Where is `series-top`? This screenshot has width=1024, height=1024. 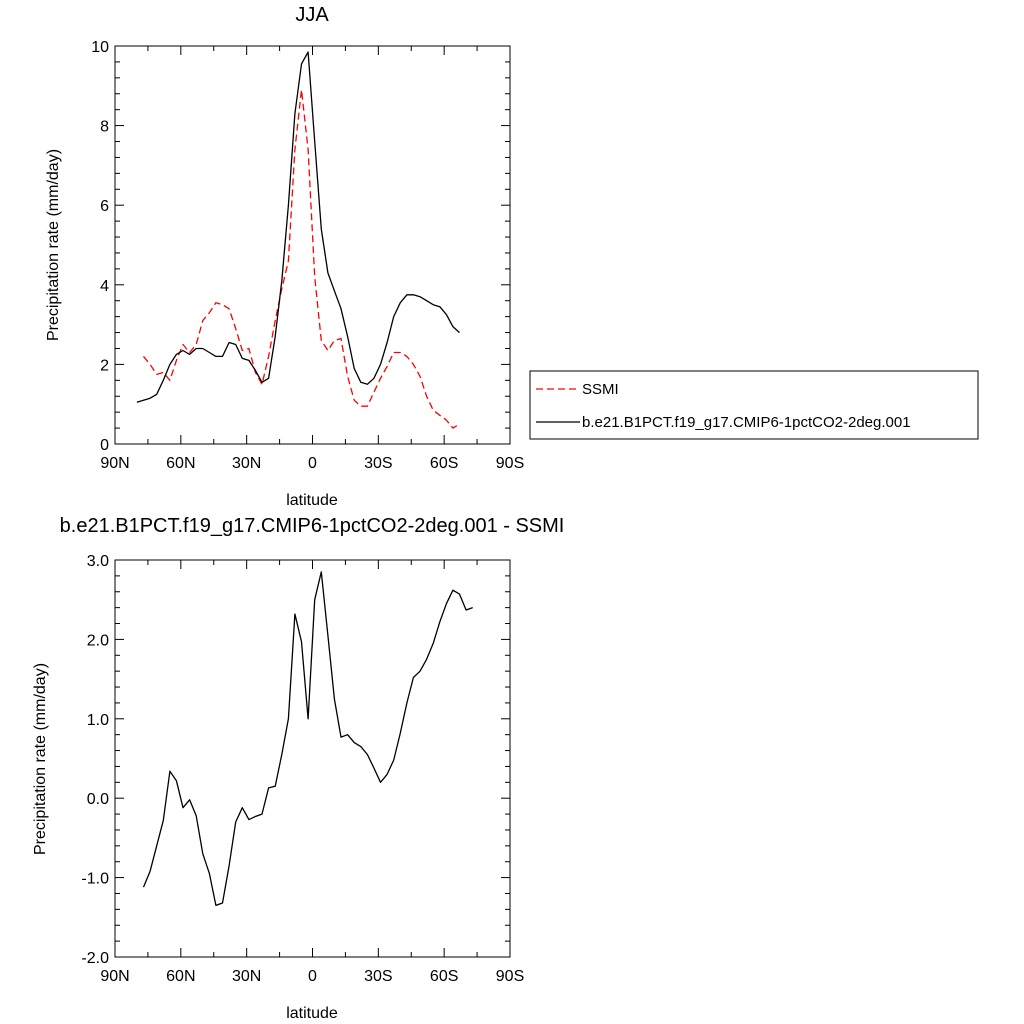 series-top is located at coordinates (298, 240).